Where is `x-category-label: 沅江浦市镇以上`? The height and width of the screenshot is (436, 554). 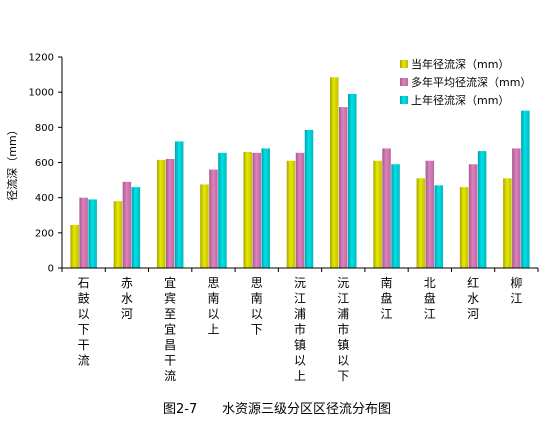 x-category-label: 沅江浦市镇以上 is located at coordinates (300, 329).